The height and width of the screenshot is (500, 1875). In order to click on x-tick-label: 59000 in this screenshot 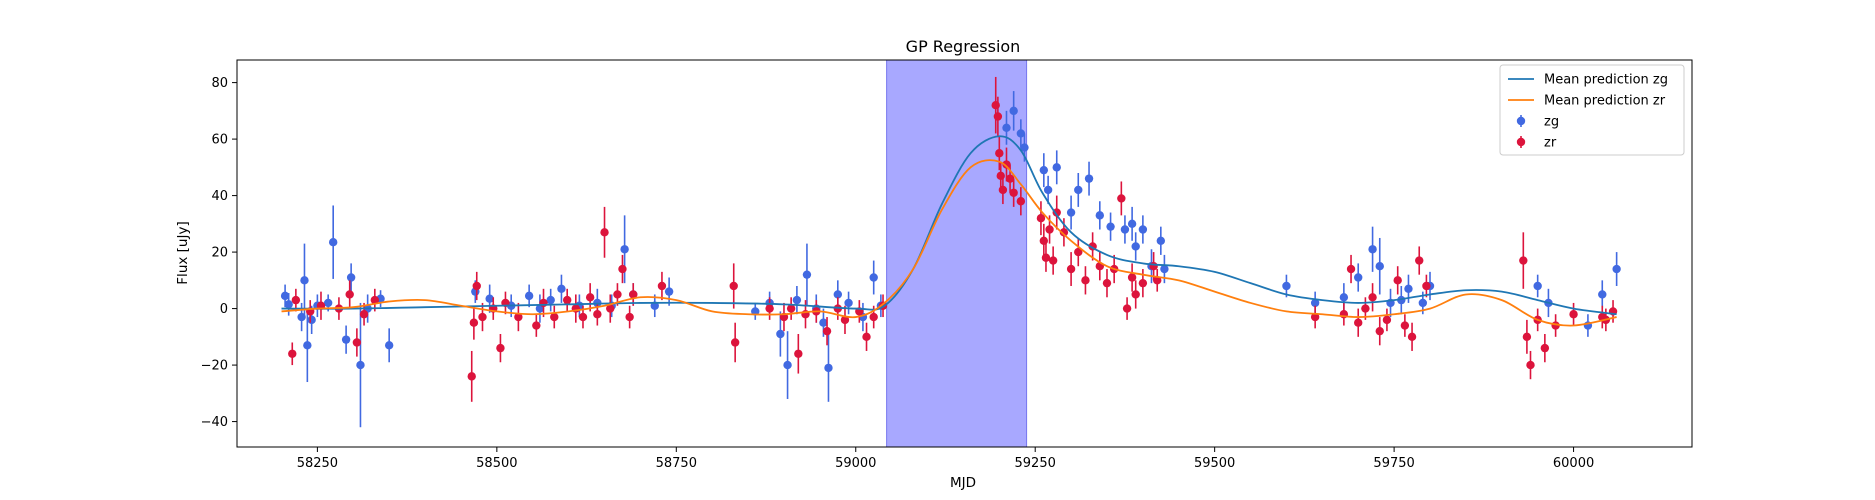, I will do `click(855, 463)`.